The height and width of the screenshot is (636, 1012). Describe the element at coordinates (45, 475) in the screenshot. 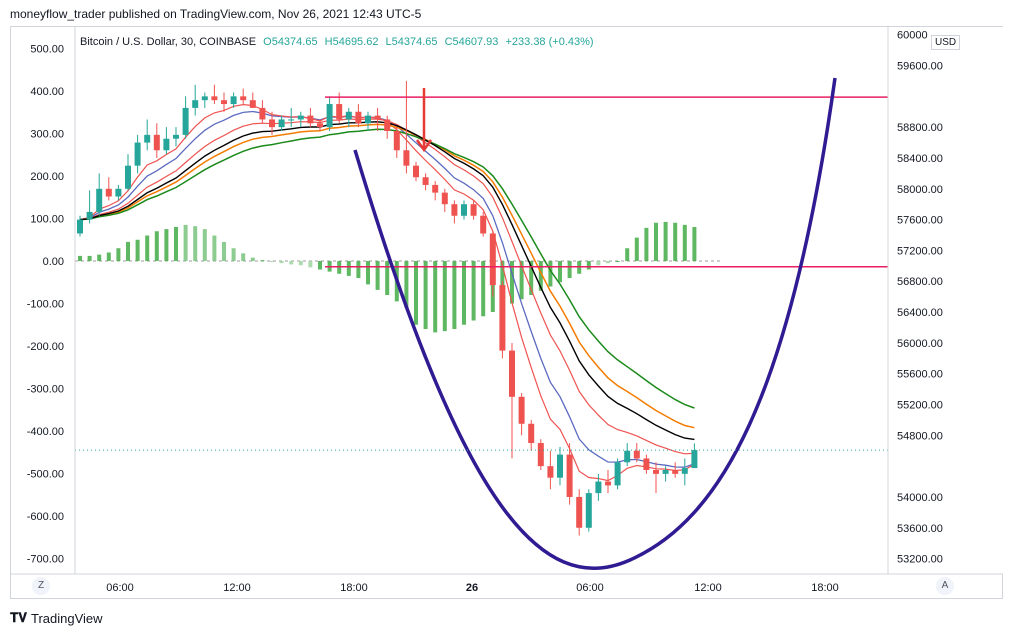

I see `left-axis-tick: -500.00` at that location.